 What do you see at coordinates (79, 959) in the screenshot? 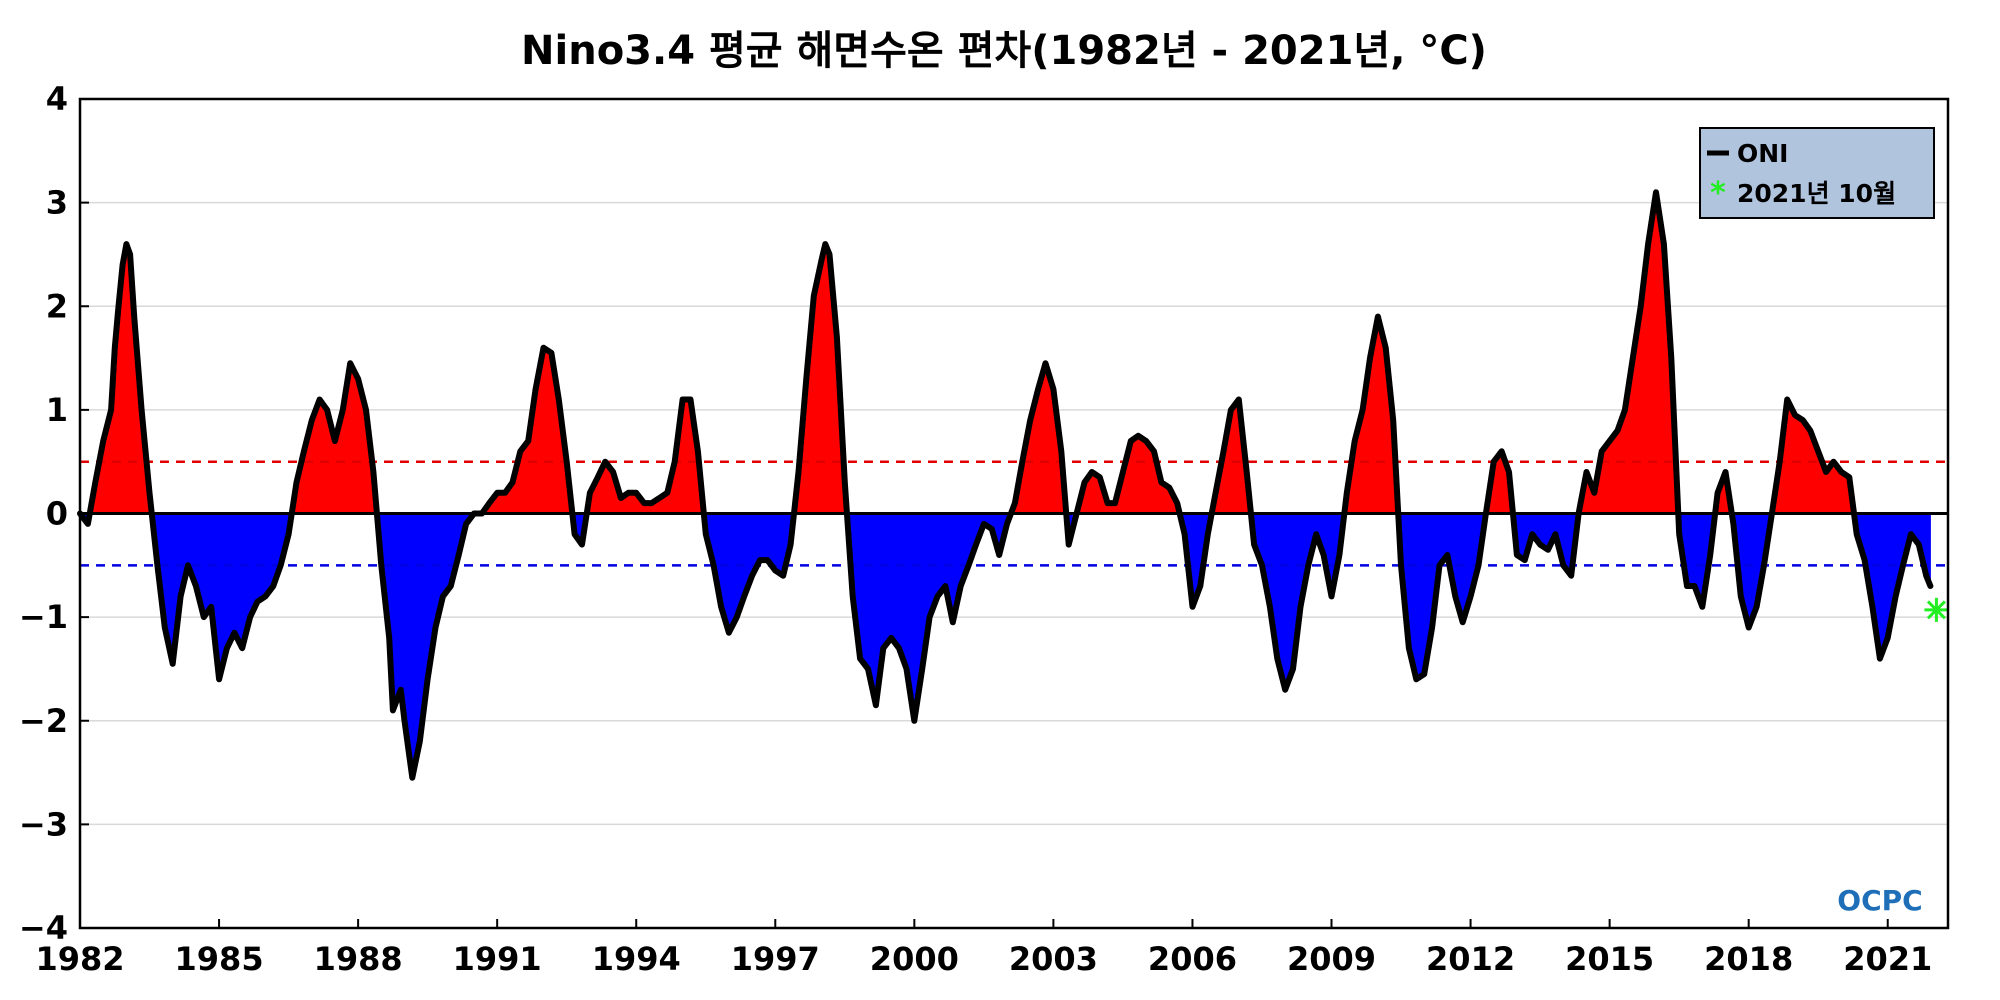
I see `x-tick-label: 1982` at bounding box center [79, 959].